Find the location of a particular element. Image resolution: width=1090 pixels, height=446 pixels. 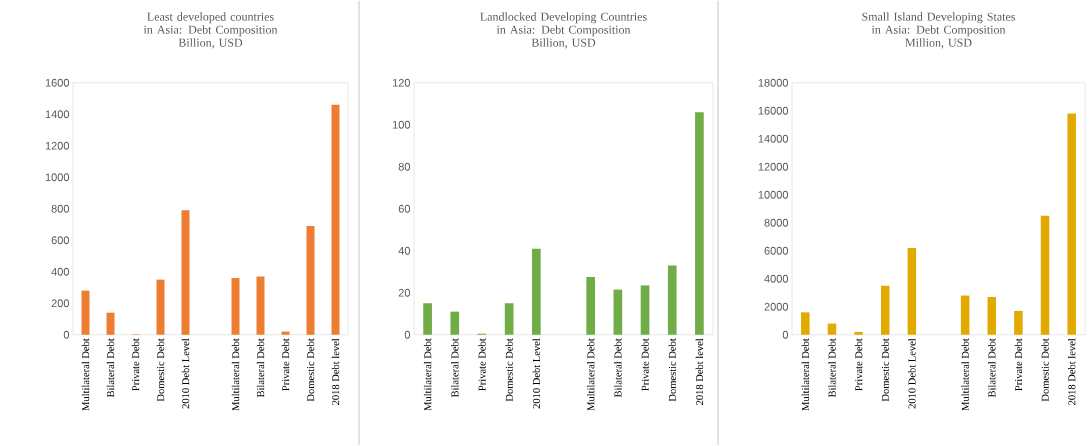

y-tick-label: 1000 is located at coordinates (57, 177).